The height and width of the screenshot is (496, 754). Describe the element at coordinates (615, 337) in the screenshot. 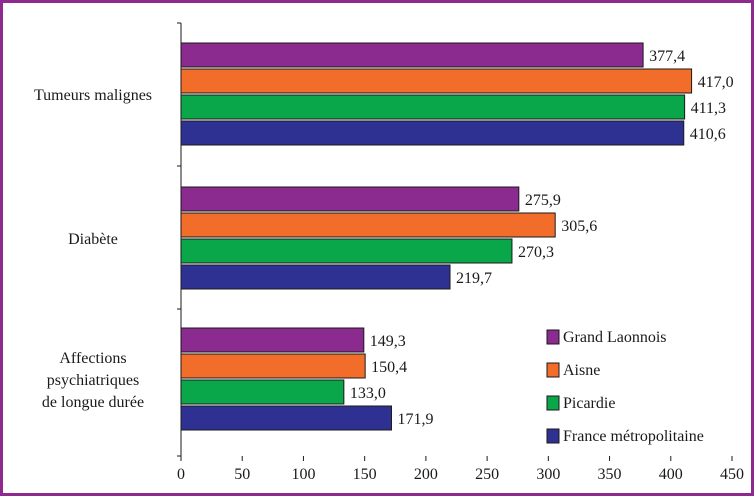

I see `legend-label: Grand Laonnois` at that location.